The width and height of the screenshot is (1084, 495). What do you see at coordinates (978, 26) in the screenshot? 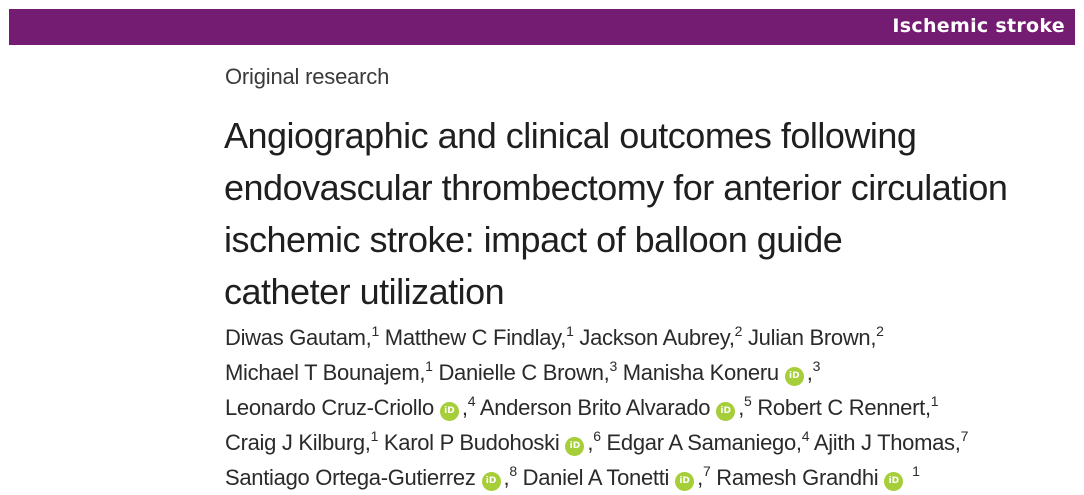
I see `section-label: Ischemic stroke` at bounding box center [978, 26].